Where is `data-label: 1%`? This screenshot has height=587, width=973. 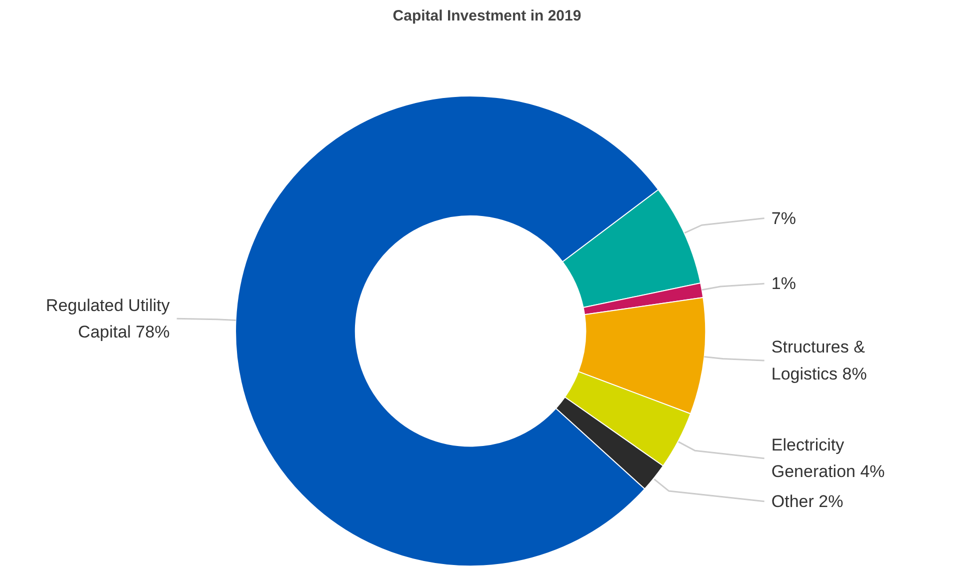 data-label: 1% is located at coordinates (783, 284).